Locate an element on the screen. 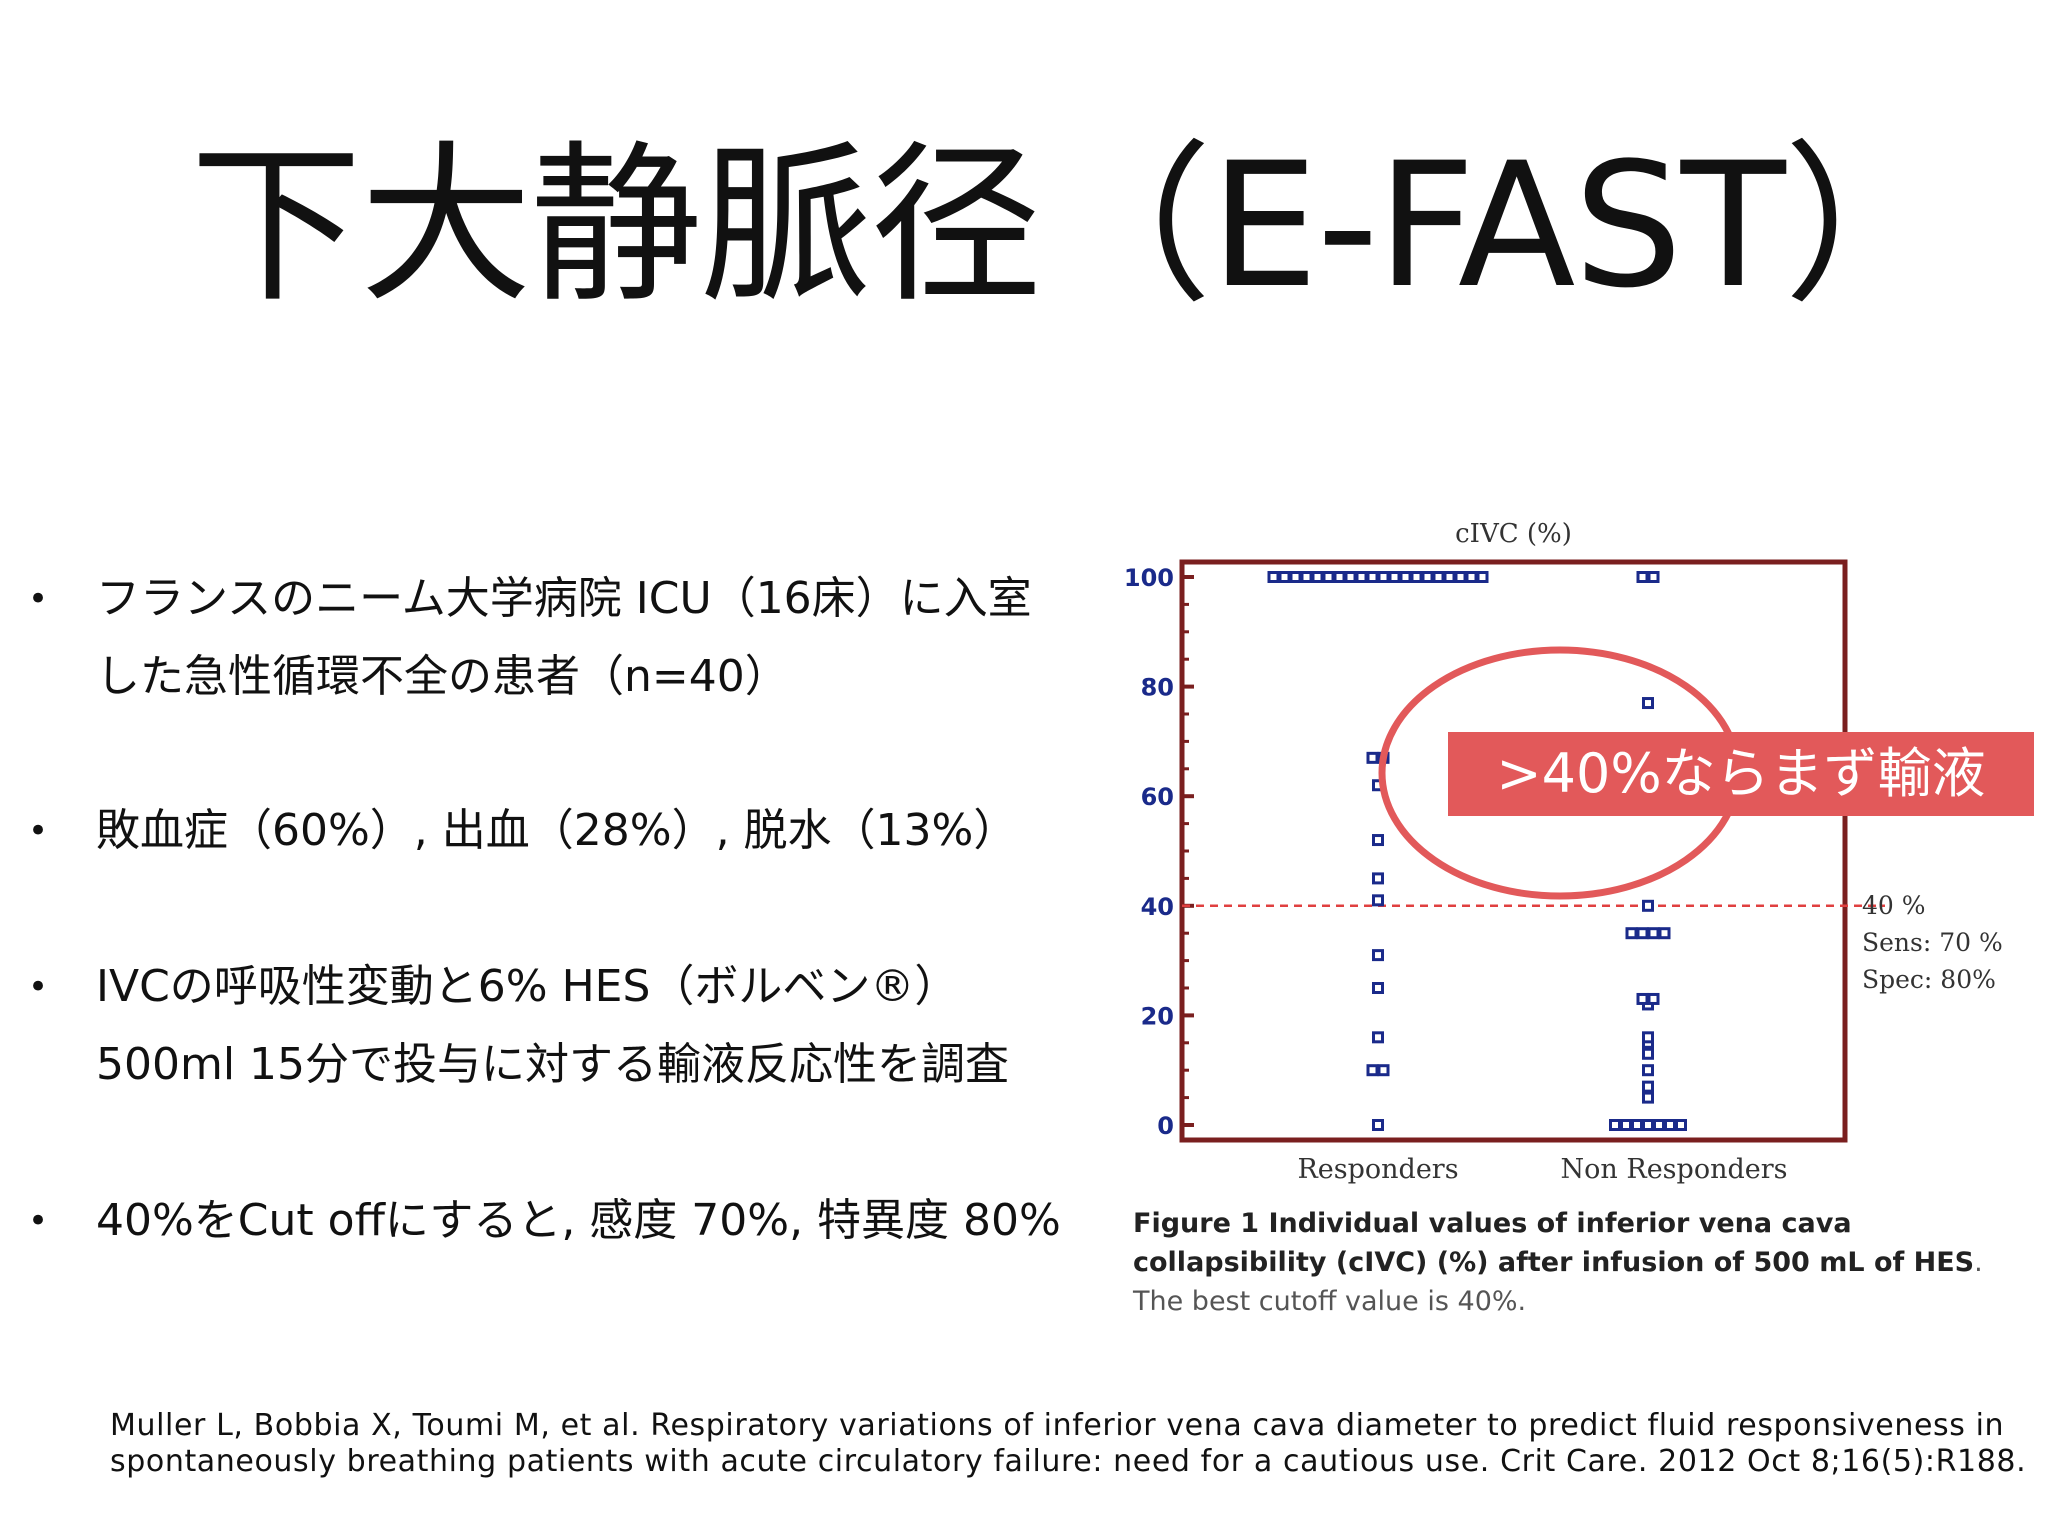 The width and height of the screenshot is (2048, 1536). cutoff-label: Sens: 70 % is located at coordinates (1932, 942).